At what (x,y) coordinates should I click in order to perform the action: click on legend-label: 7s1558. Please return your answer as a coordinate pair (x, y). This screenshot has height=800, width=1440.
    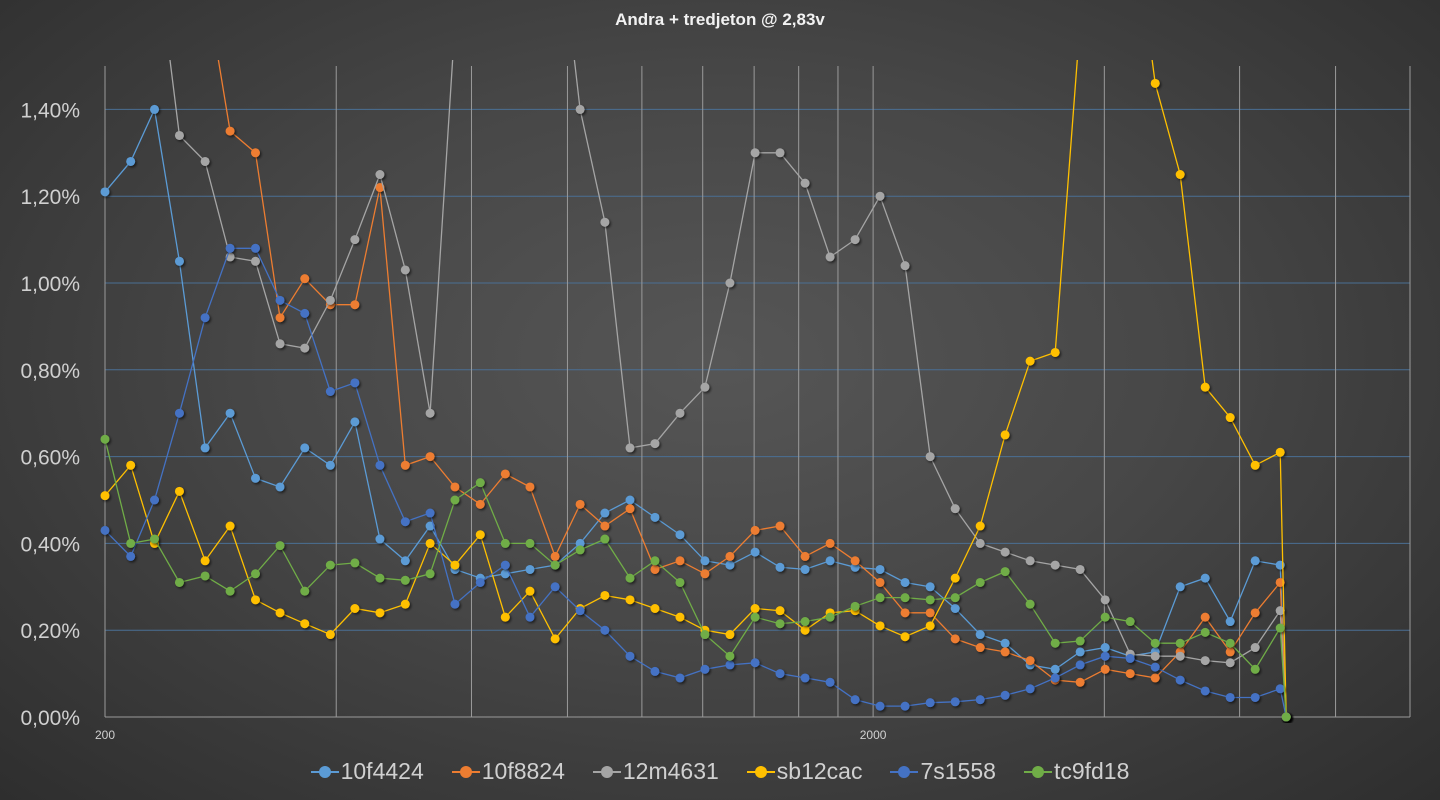
    Looking at the image, I should click on (958, 771).